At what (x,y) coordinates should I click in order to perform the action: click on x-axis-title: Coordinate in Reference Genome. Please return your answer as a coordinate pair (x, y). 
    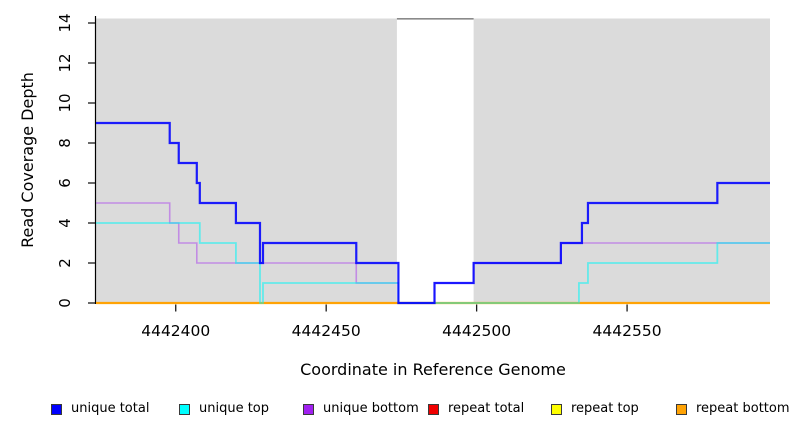
    Looking at the image, I should click on (433, 369).